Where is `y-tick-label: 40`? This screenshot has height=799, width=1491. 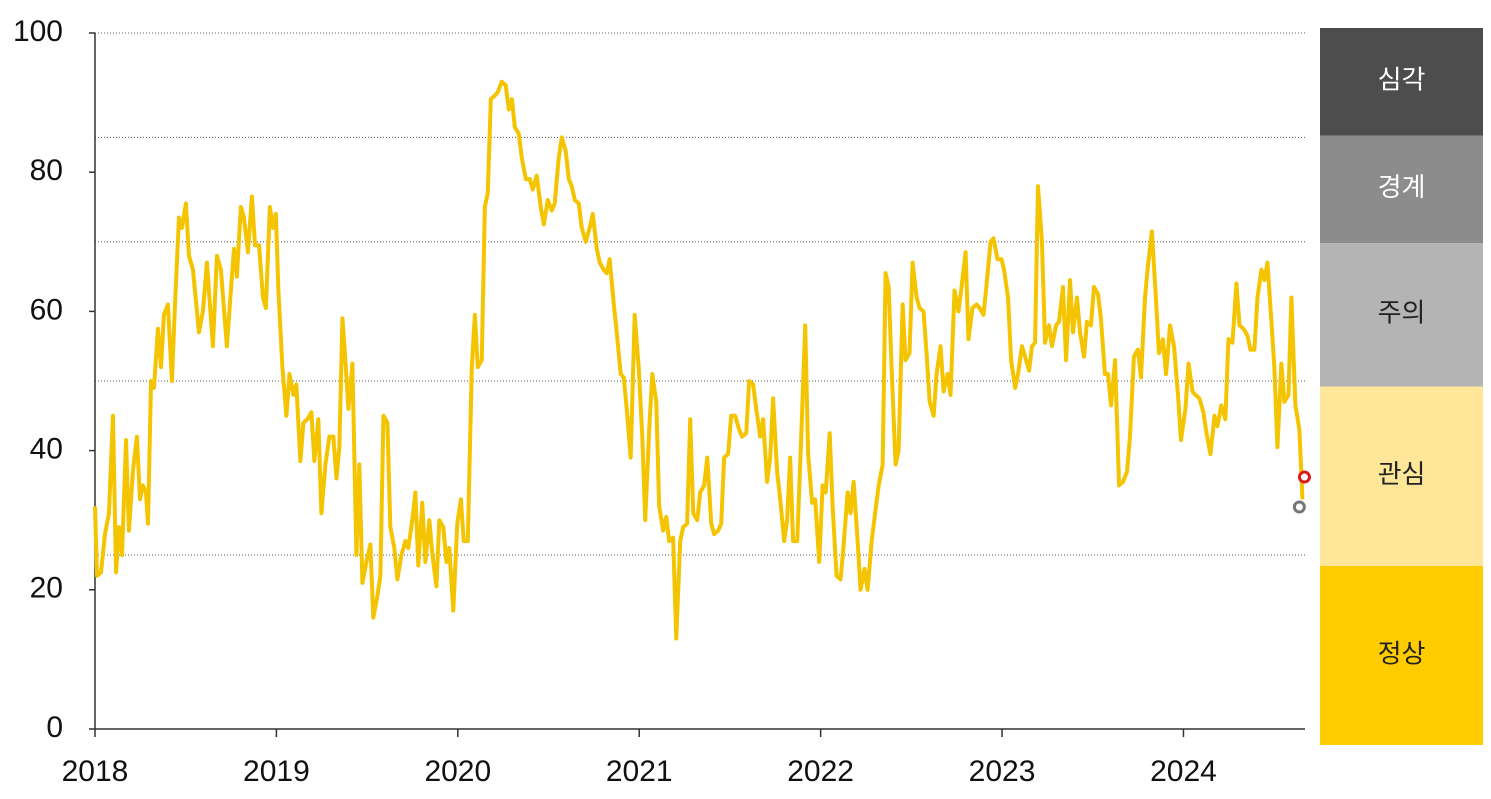
y-tick-label: 40 is located at coordinates (46, 449).